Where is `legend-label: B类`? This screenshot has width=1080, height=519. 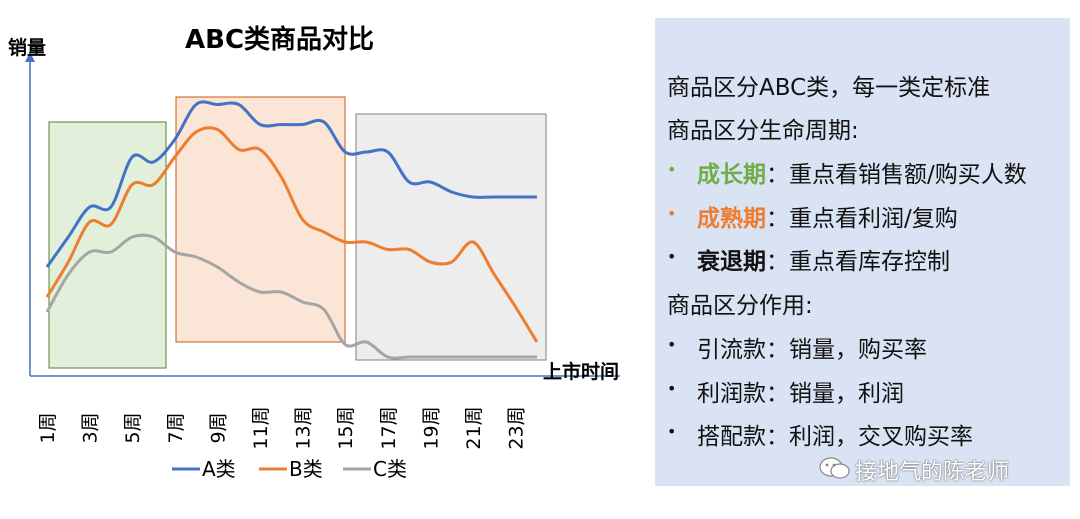 legend-label: B类 is located at coordinates (306, 469).